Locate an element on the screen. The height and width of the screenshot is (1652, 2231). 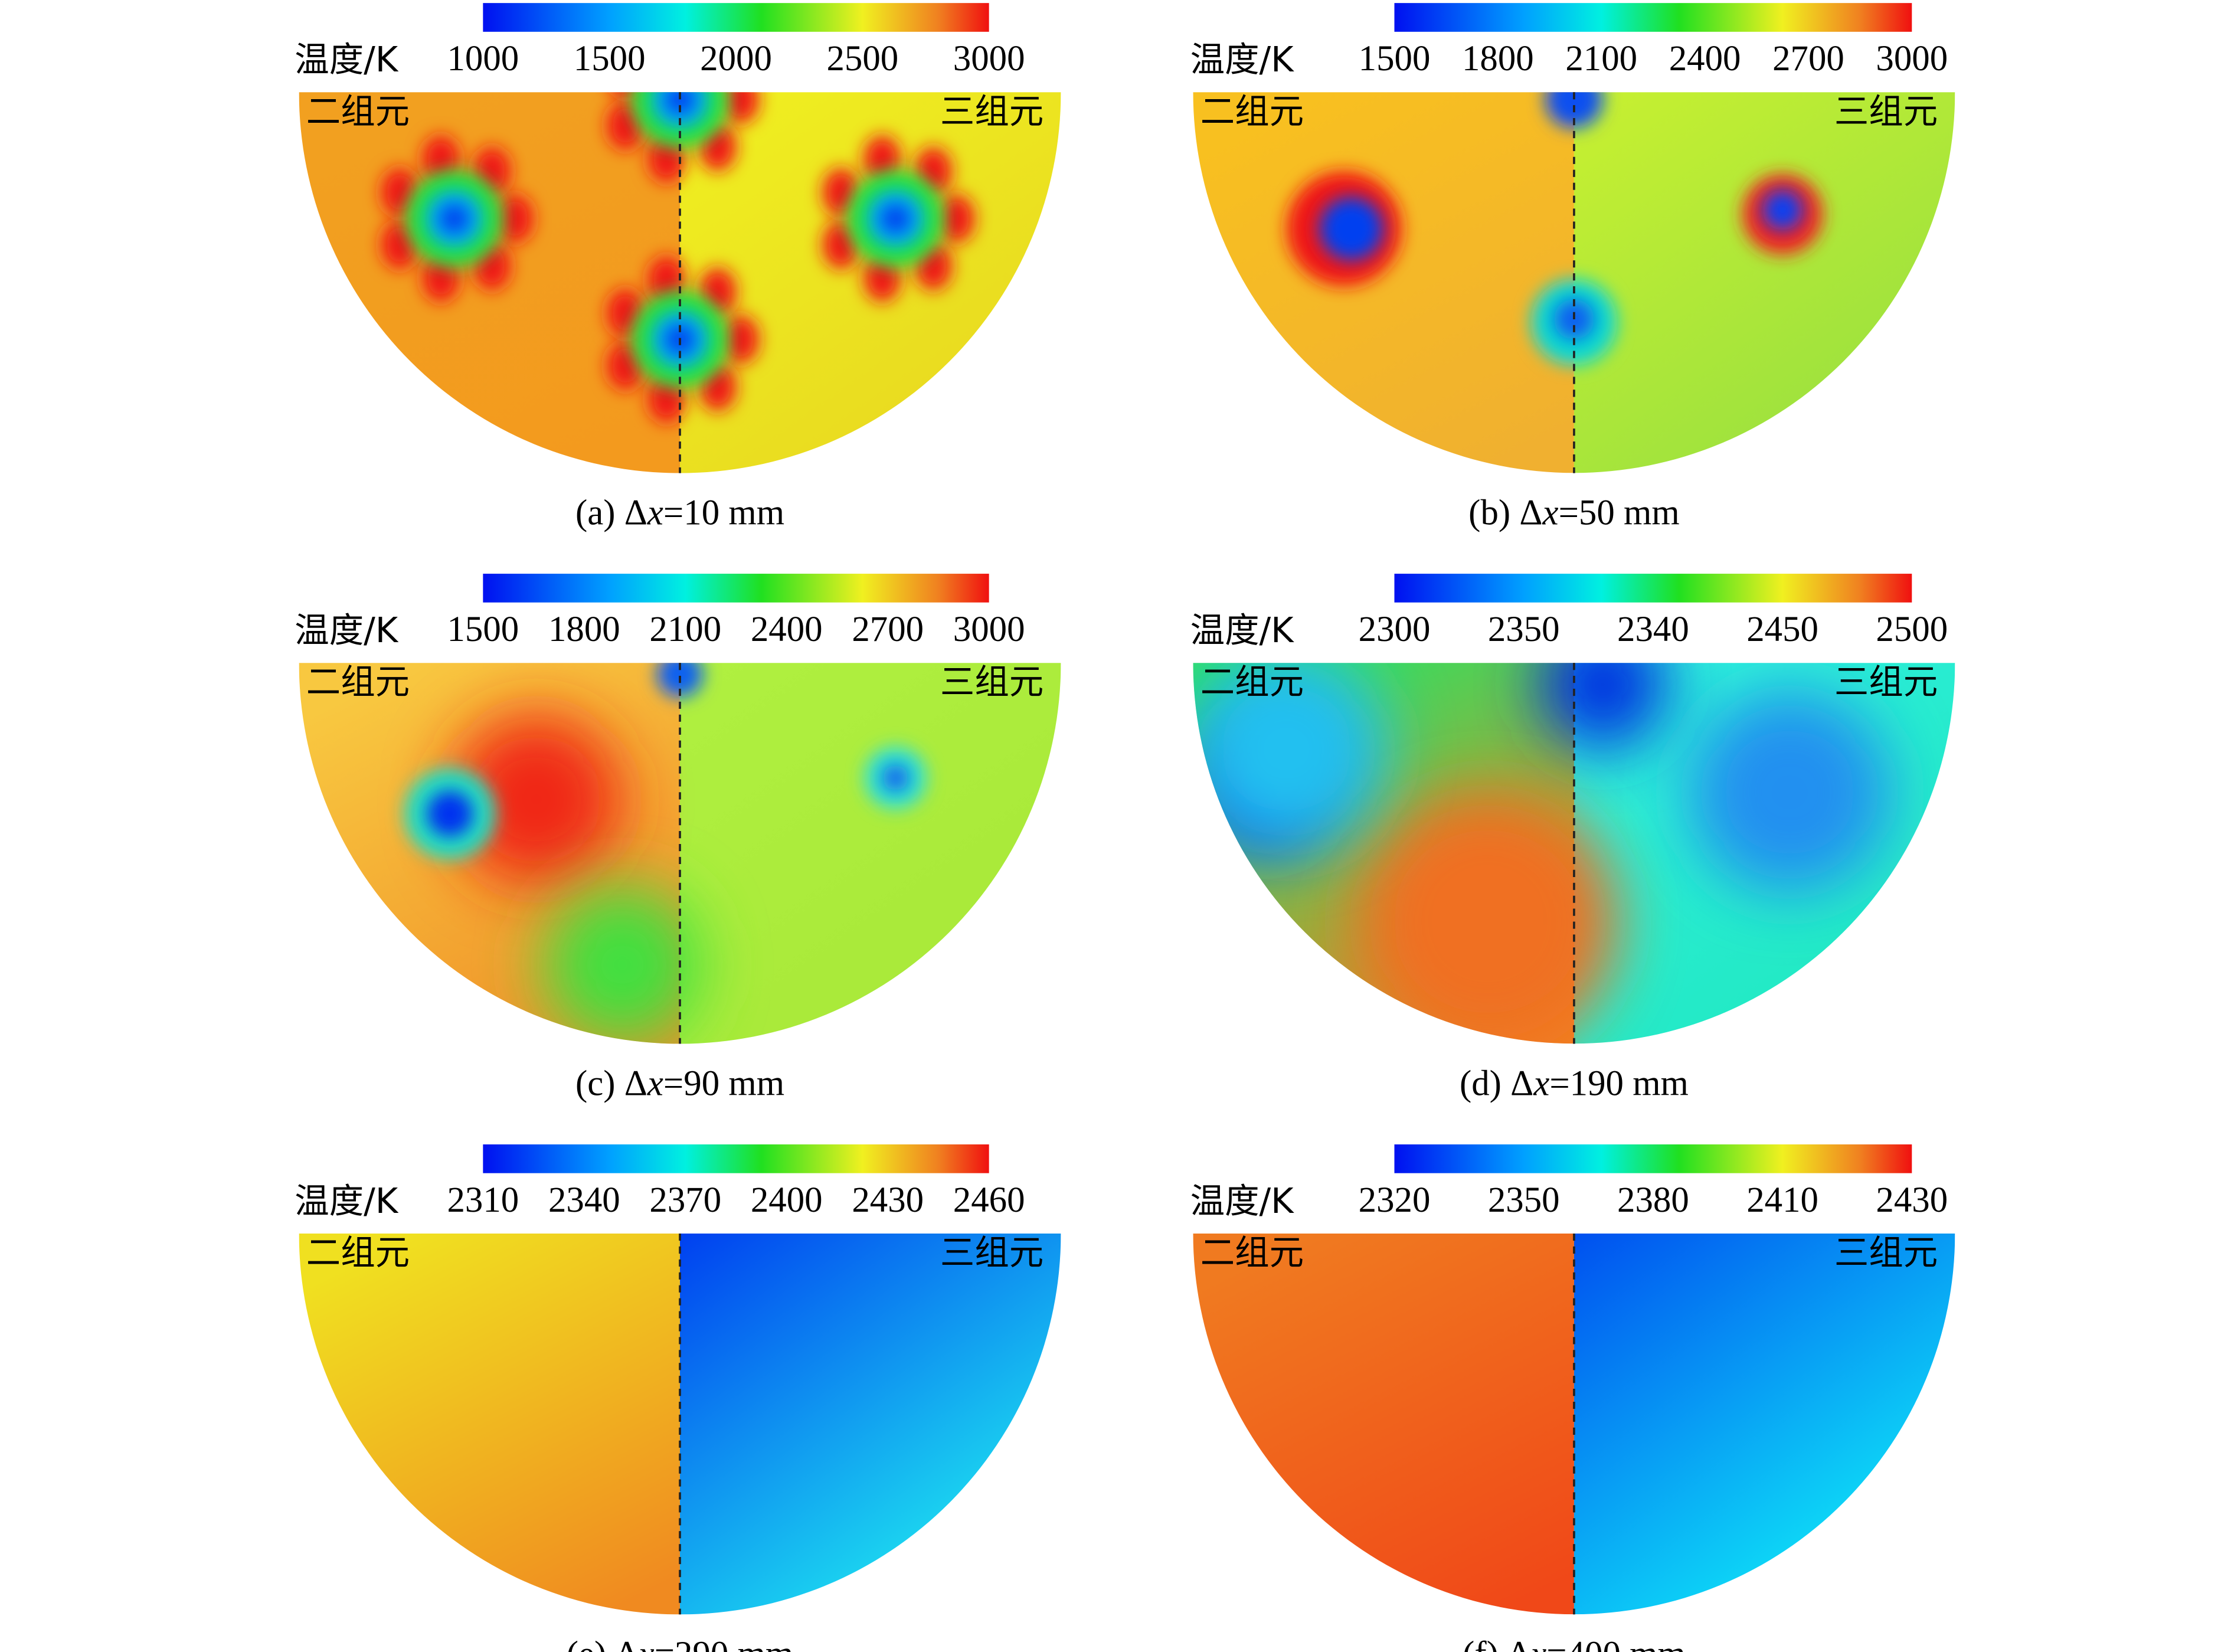
caption-suffix: =90 mm is located at coordinates (723, 1084).